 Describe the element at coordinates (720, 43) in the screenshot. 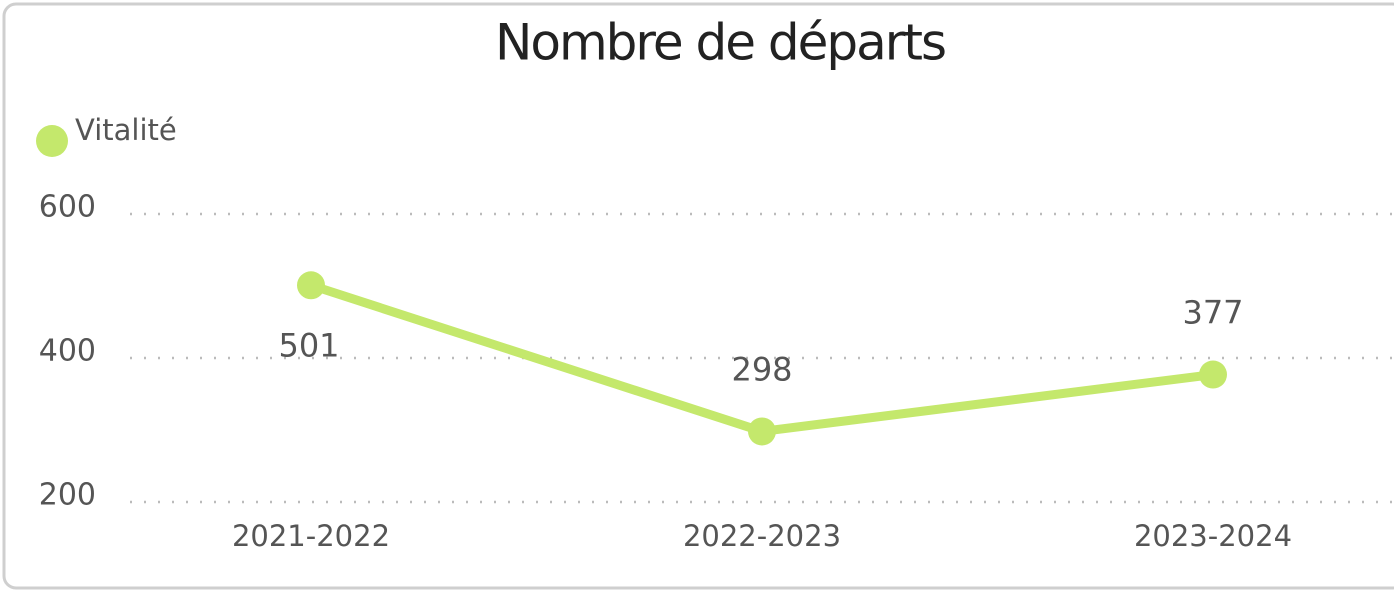

I see `chart-title: Nombre de départs` at that location.